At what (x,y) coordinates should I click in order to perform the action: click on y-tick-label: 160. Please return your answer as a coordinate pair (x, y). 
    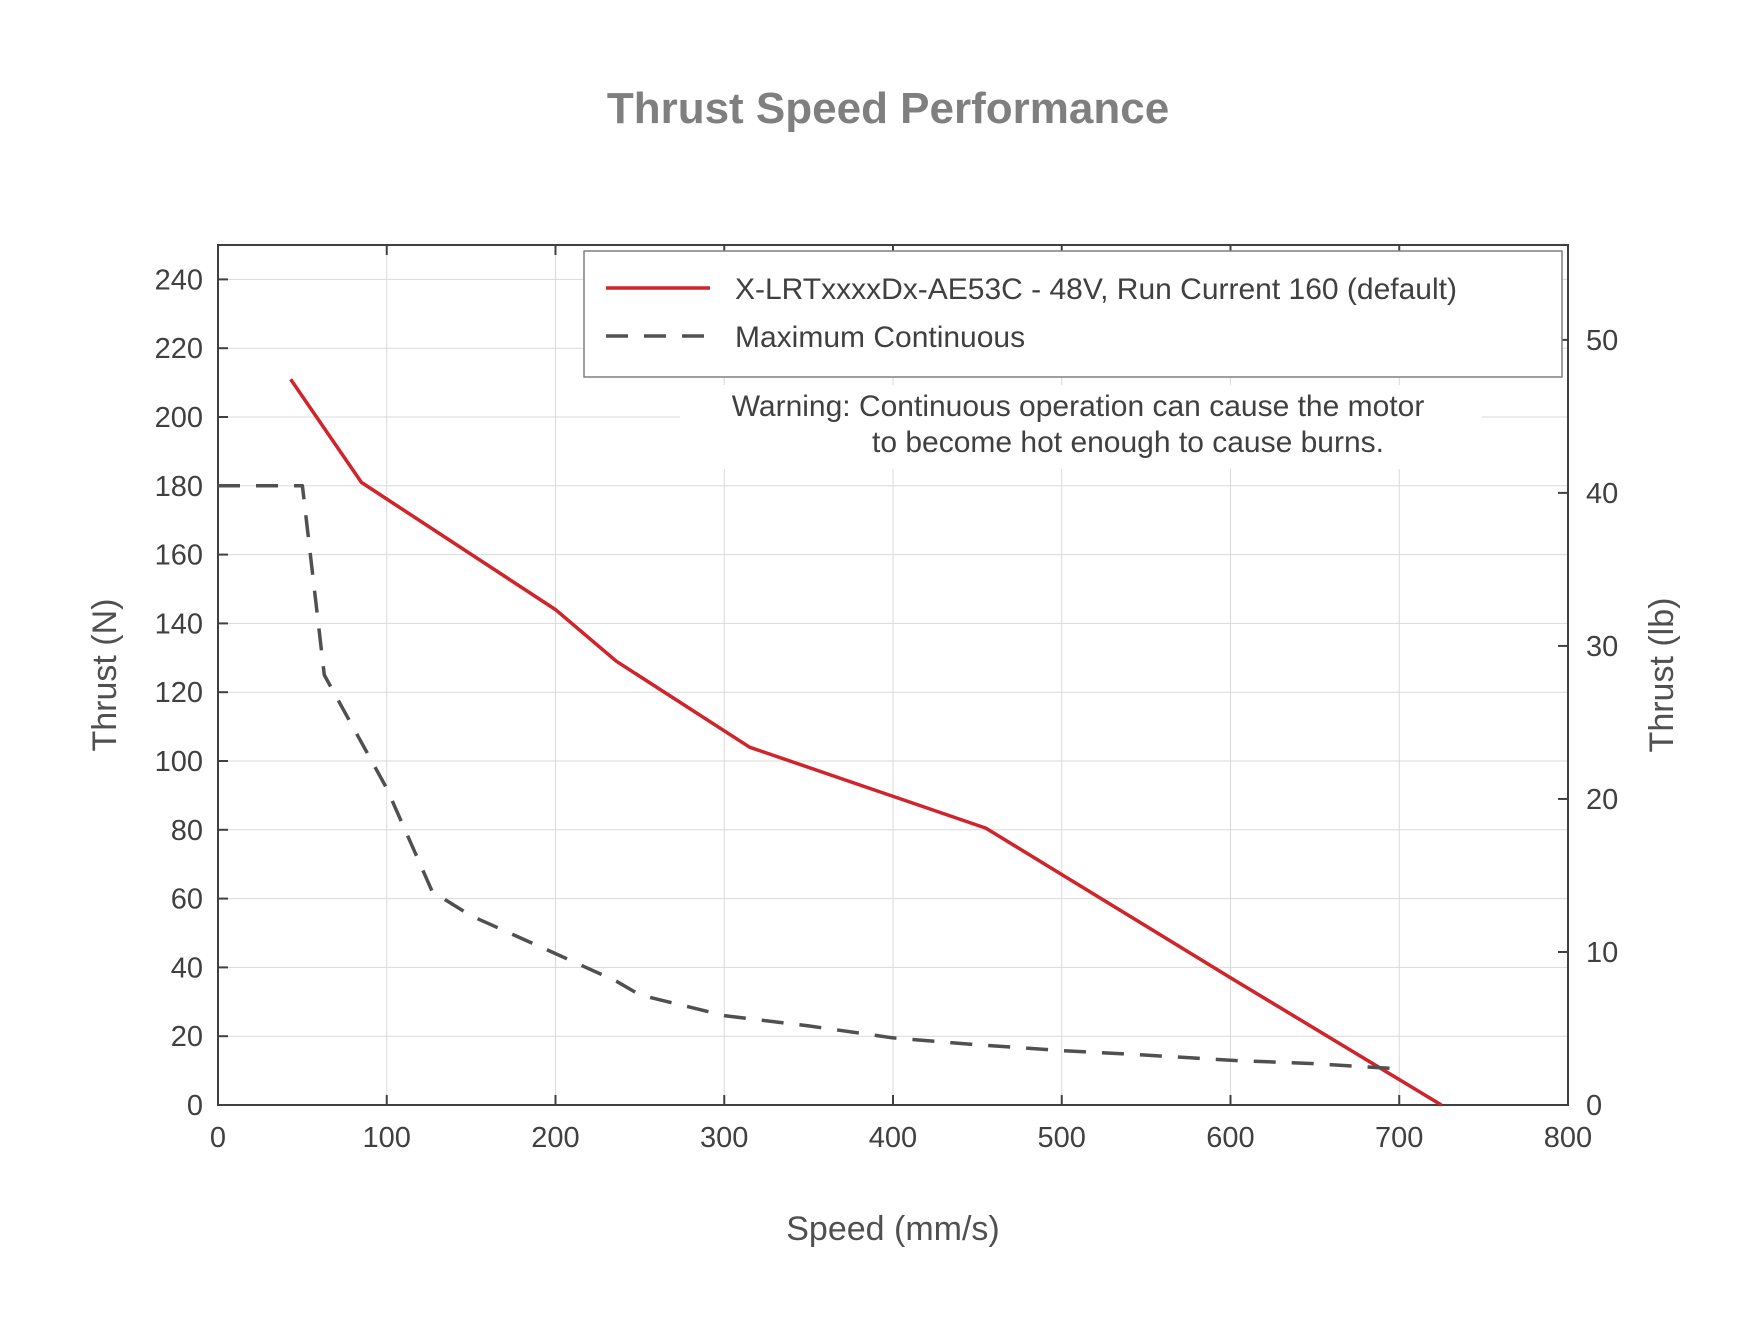
    Looking at the image, I should click on (179, 556).